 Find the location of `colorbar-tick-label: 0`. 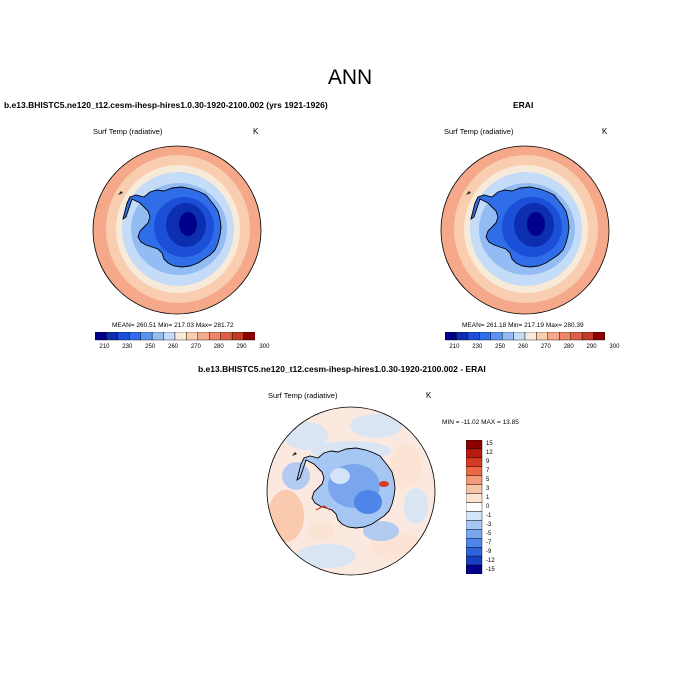

colorbar-tick-label: 0 is located at coordinates (488, 507).